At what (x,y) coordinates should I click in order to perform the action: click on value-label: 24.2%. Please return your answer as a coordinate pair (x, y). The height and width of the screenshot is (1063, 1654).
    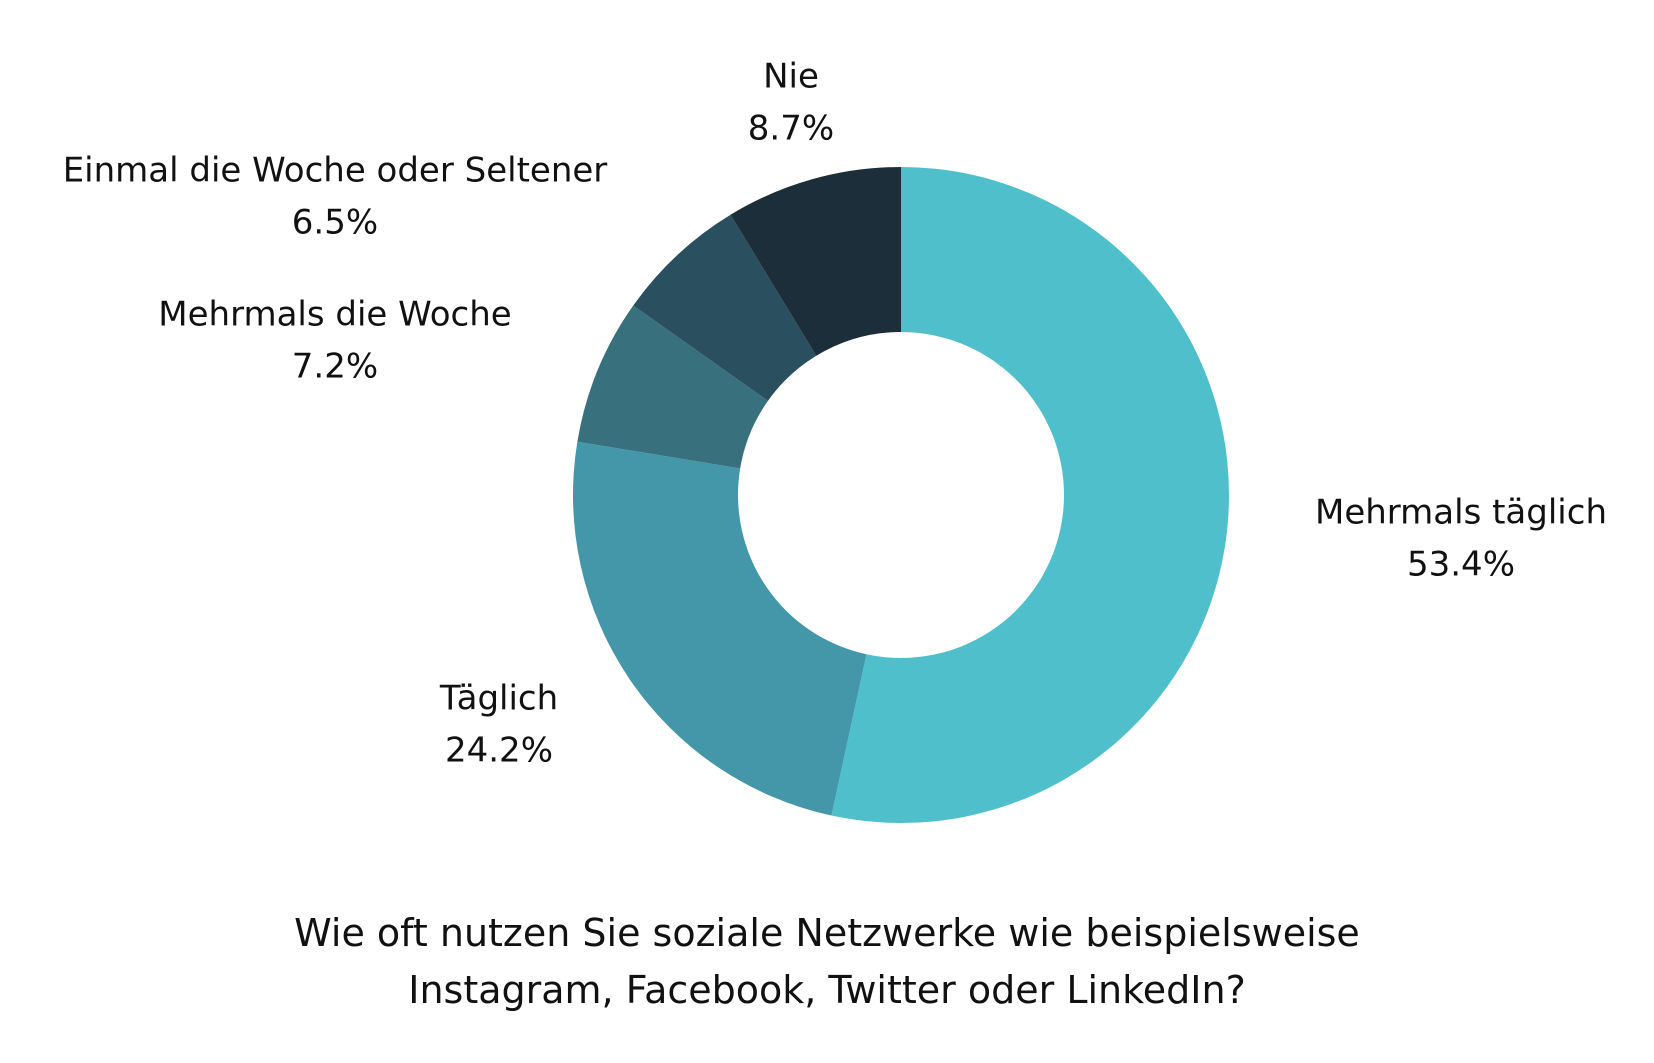
    Looking at the image, I should click on (499, 751).